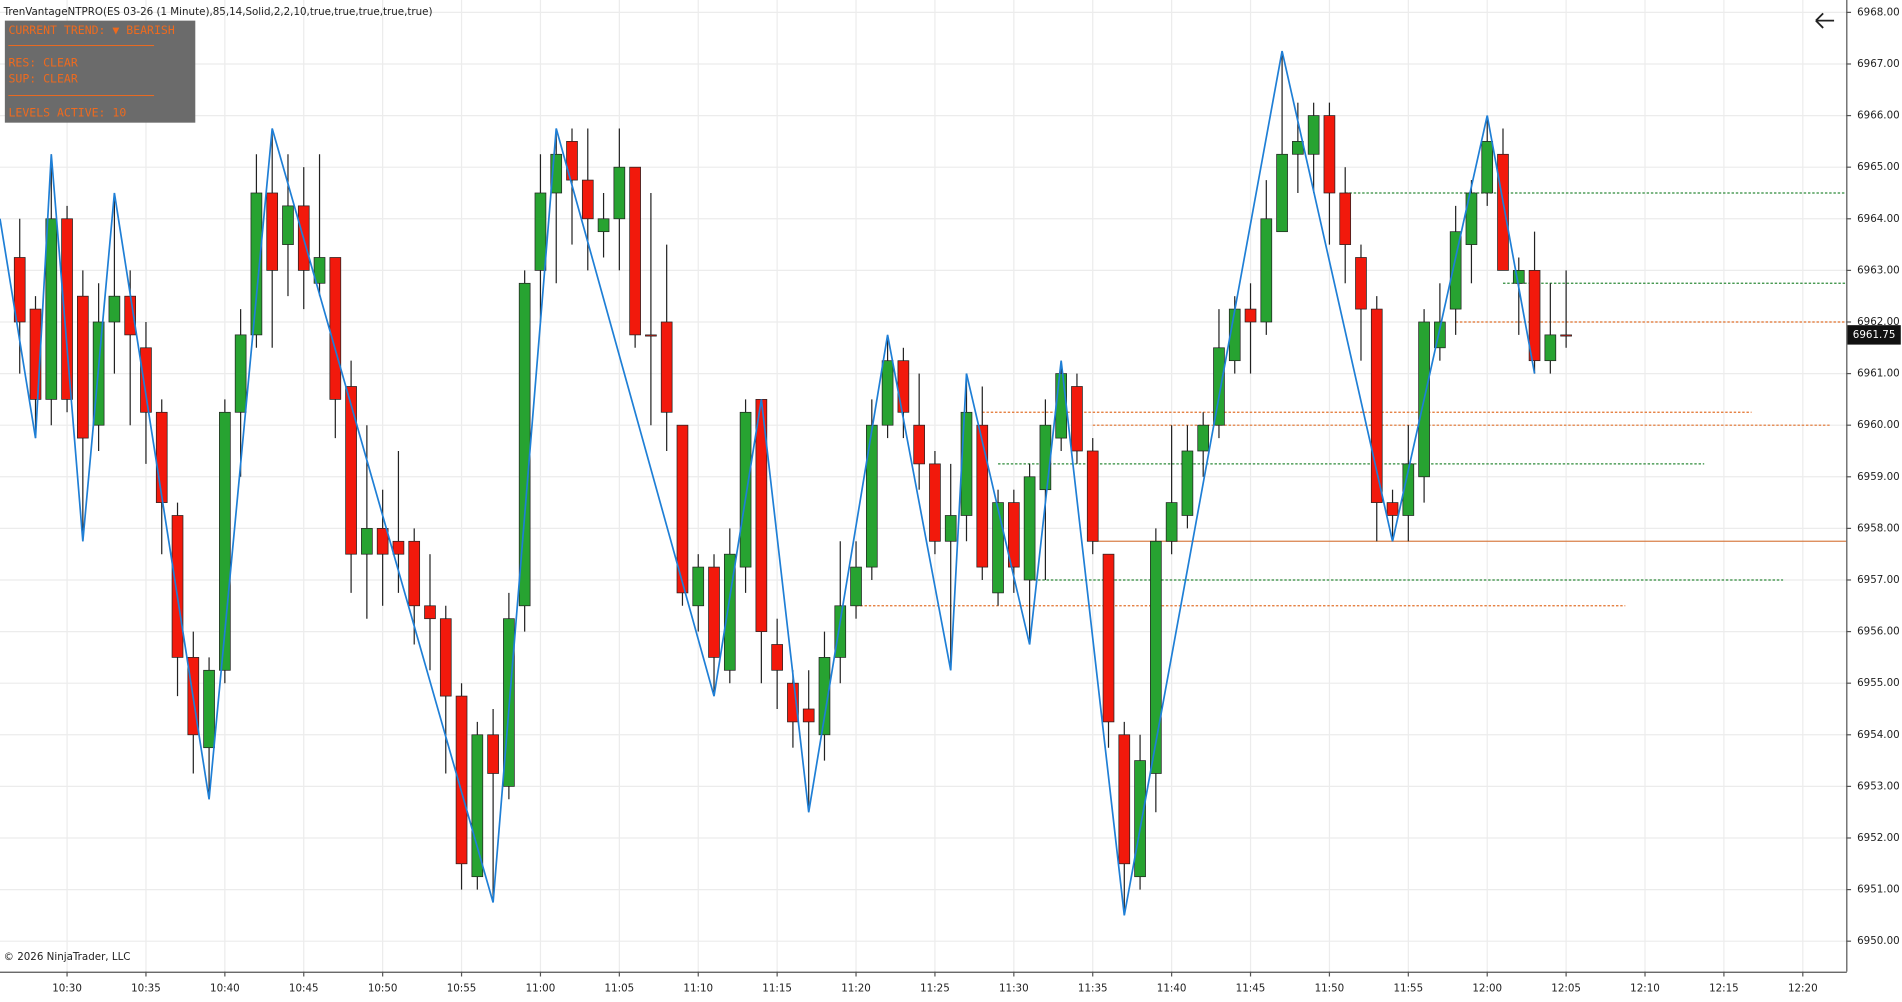 The height and width of the screenshot is (1002, 1902). I want to click on panel-line: SUP: CLEAR, so click(42, 78).